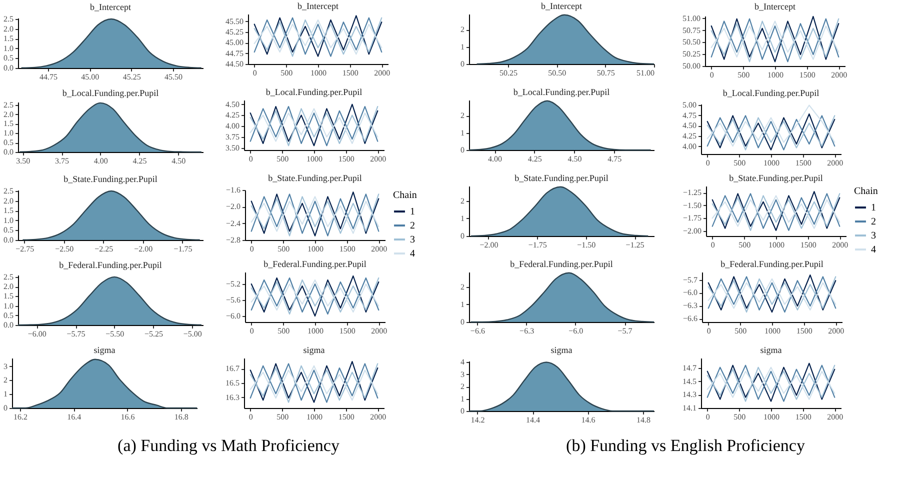  I want to click on legend-label: 4, so click(412, 254).